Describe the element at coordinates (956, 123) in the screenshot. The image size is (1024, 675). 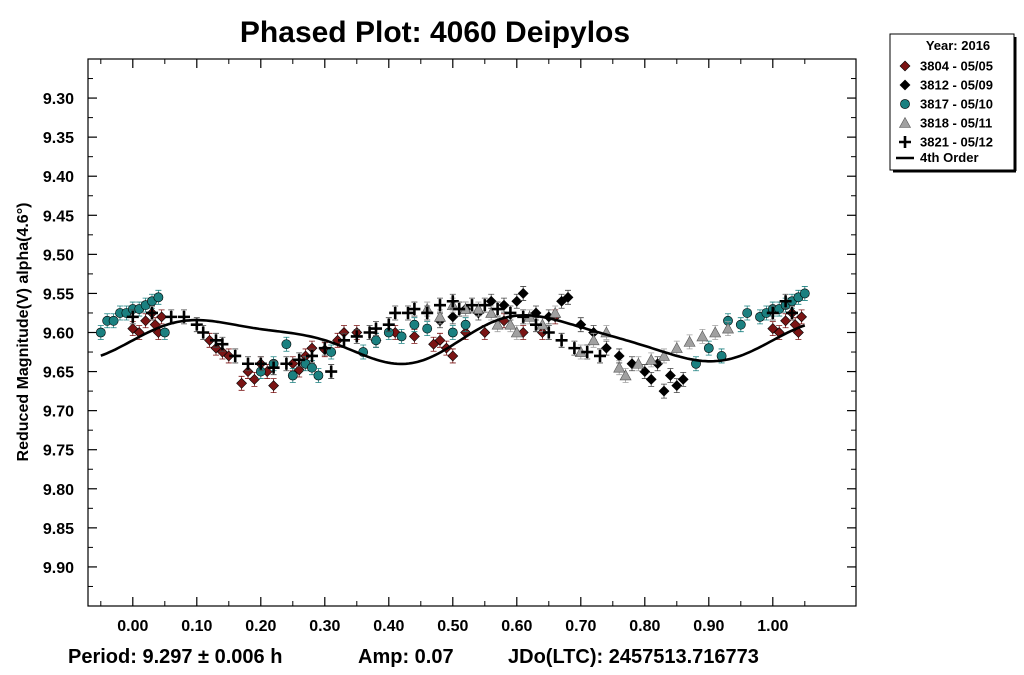
I see `legend-series-label: 3818 - 05/11` at that location.